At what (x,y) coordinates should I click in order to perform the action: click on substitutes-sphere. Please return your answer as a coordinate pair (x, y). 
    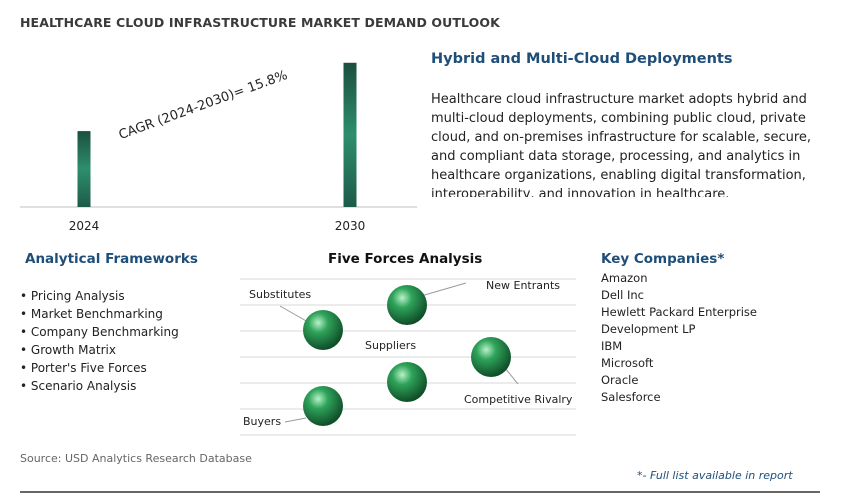
    Looking at the image, I should click on (323, 330).